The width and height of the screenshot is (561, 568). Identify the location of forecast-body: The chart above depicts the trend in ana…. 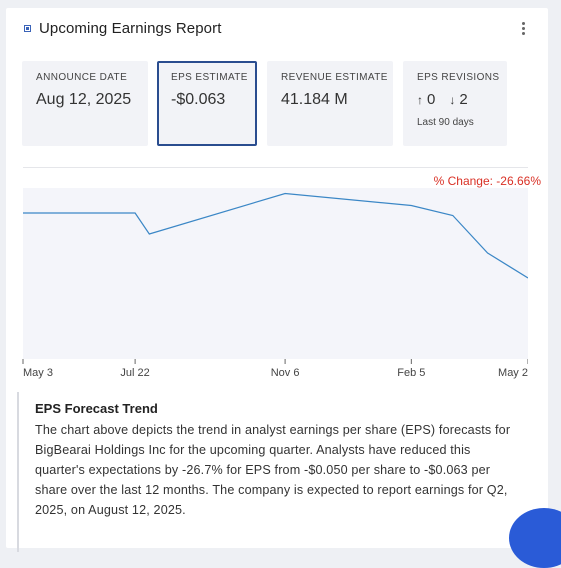
(273, 470).